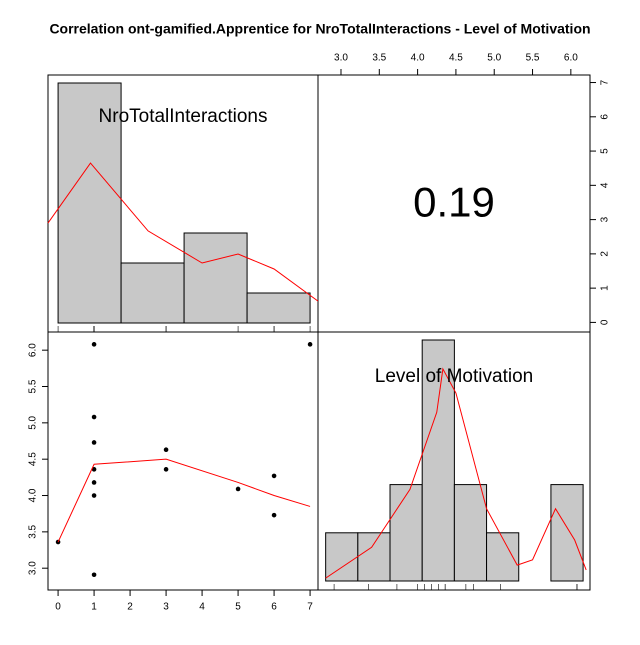  Describe the element at coordinates (184, 500) in the screenshot. I see `loess-line` at that location.